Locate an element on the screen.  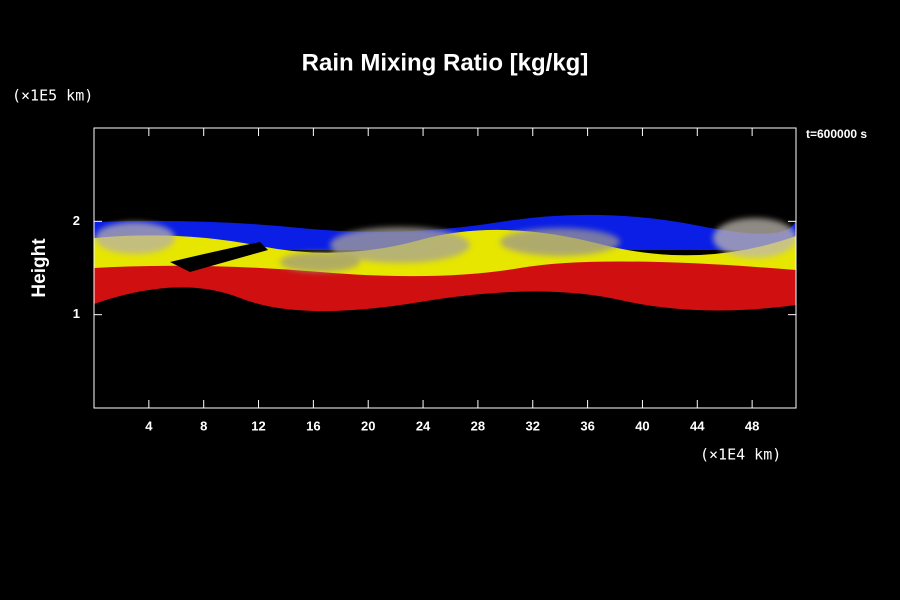
x-tick-label: 28 is located at coordinates (478, 425).